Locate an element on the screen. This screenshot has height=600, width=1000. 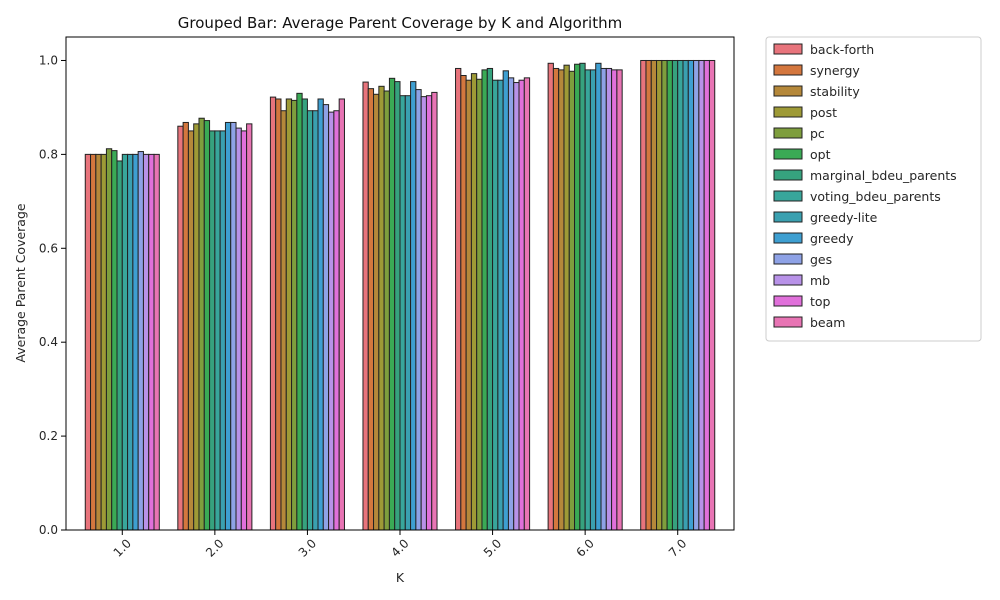
bar-back-forth-k5.0 is located at coordinates (458, 299).